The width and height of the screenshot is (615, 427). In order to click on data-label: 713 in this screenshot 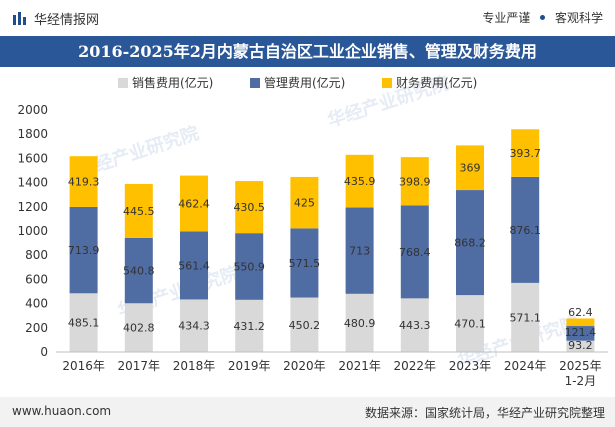, I will do `click(359, 251)`.